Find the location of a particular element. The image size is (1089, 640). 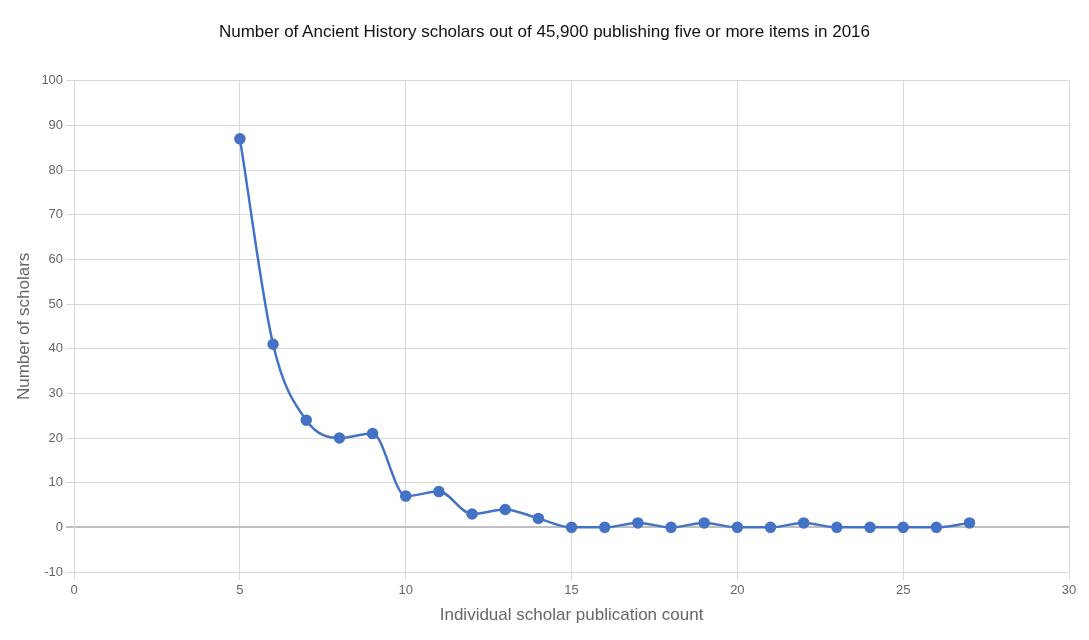

y-tick-label: 30 is located at coordinates (56, 392).